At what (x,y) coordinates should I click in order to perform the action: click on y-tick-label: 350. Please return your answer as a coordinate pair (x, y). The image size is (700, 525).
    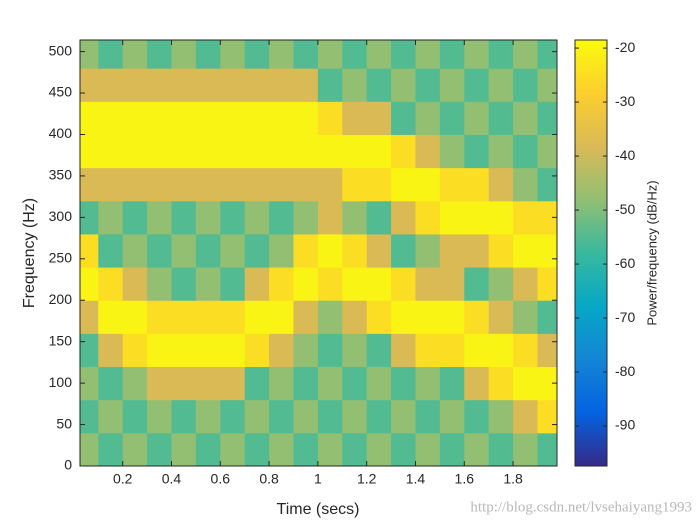
    Looking at the image, I should click on (61, 175).